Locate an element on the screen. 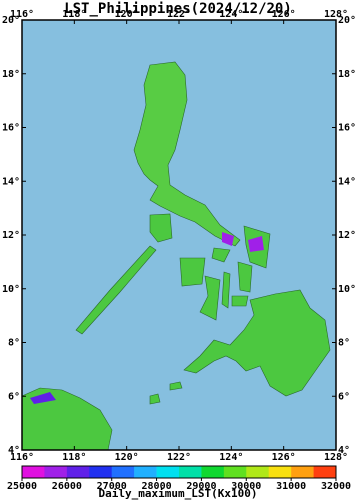 This screenshot has width=355, height=500. map-title: LST_Philippines(2024/12/20) is located at coordinates (178, 9).